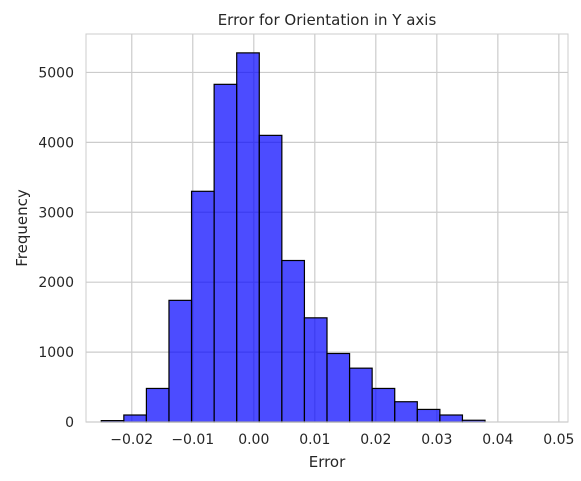 This screenshot has width=581, height=481. Describe the element at coordinates (436, 440) in the screenshot. I see `x-tick-label: 0.03` at that location.